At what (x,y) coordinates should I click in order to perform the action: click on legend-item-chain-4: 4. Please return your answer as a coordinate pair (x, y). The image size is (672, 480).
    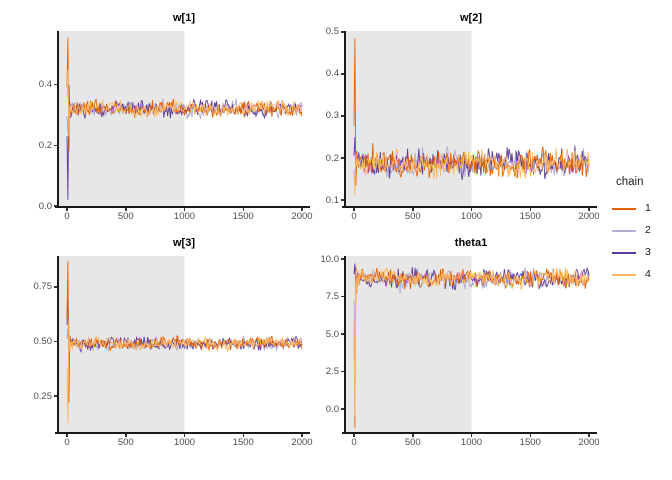
    Looking at the image, I should click on (631, 274).